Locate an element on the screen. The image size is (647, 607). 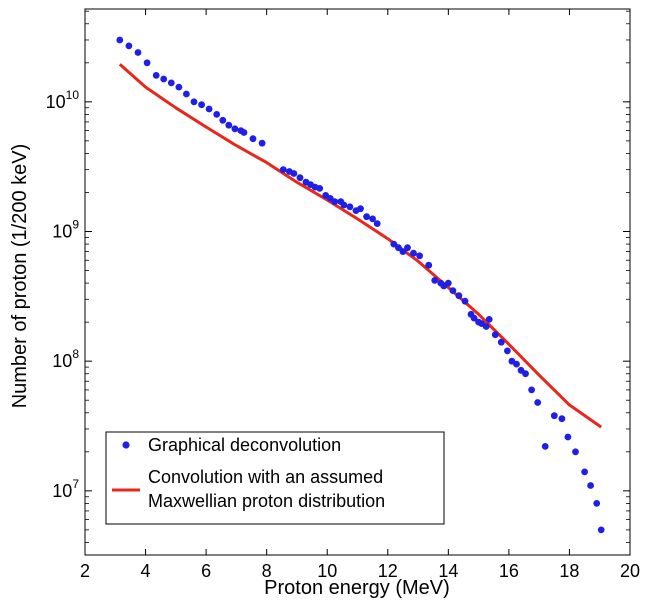
x-tick-label: 20 is located at coordinates (630, 571).